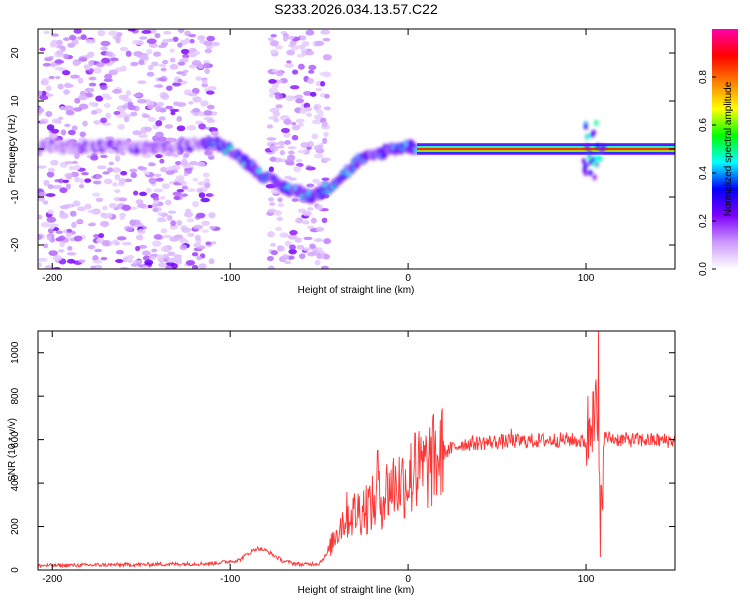  I want to click on colorbar-label: Normalized spectral amplitude, so click(728, 148).